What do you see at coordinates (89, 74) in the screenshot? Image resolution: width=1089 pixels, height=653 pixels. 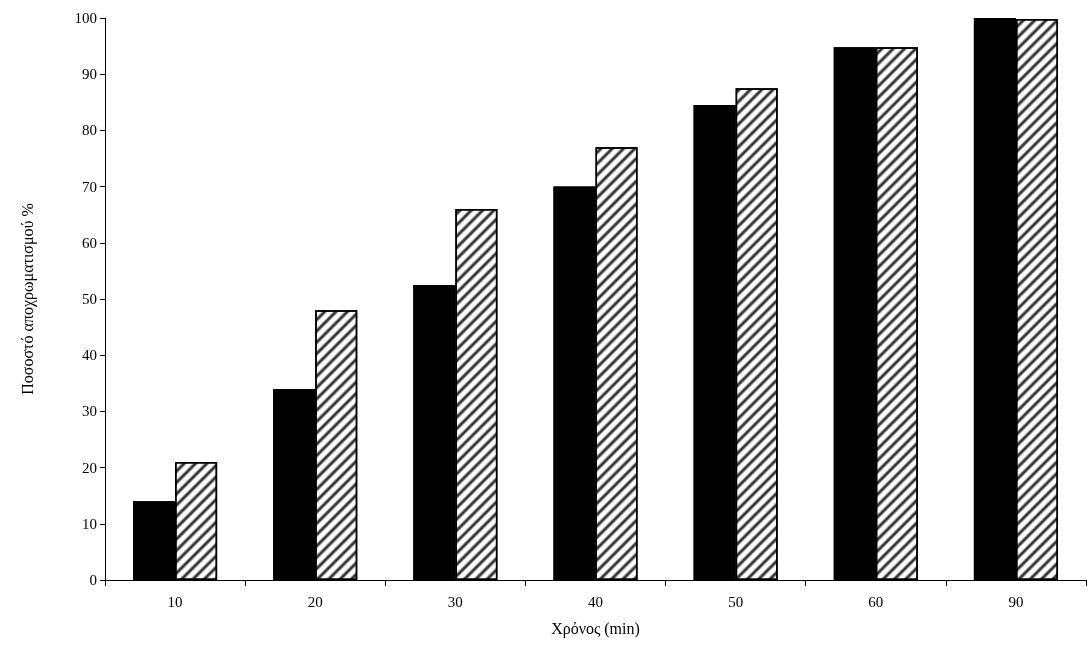 I see `y-tick-label: 90` at bounding box center [89, 74].